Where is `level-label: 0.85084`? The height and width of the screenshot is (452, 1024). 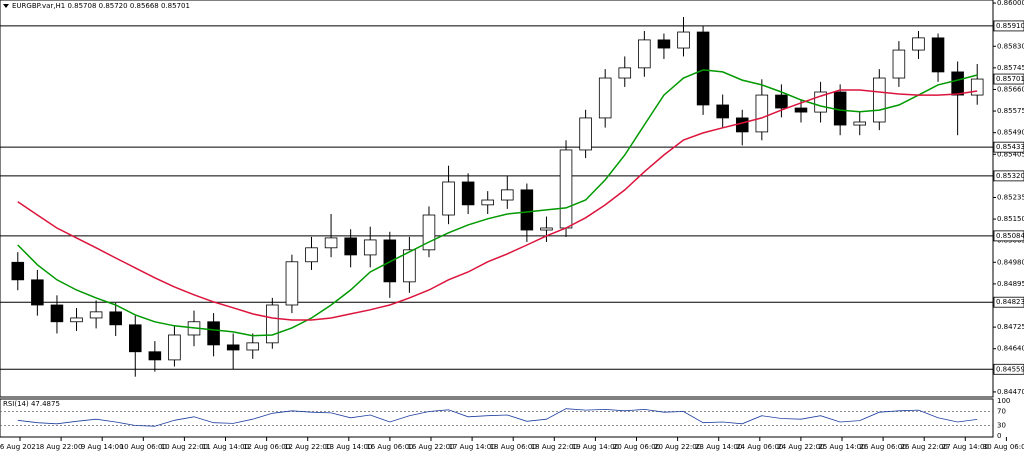
level-label: 0.85084 is located at coordinates (1010, 236).